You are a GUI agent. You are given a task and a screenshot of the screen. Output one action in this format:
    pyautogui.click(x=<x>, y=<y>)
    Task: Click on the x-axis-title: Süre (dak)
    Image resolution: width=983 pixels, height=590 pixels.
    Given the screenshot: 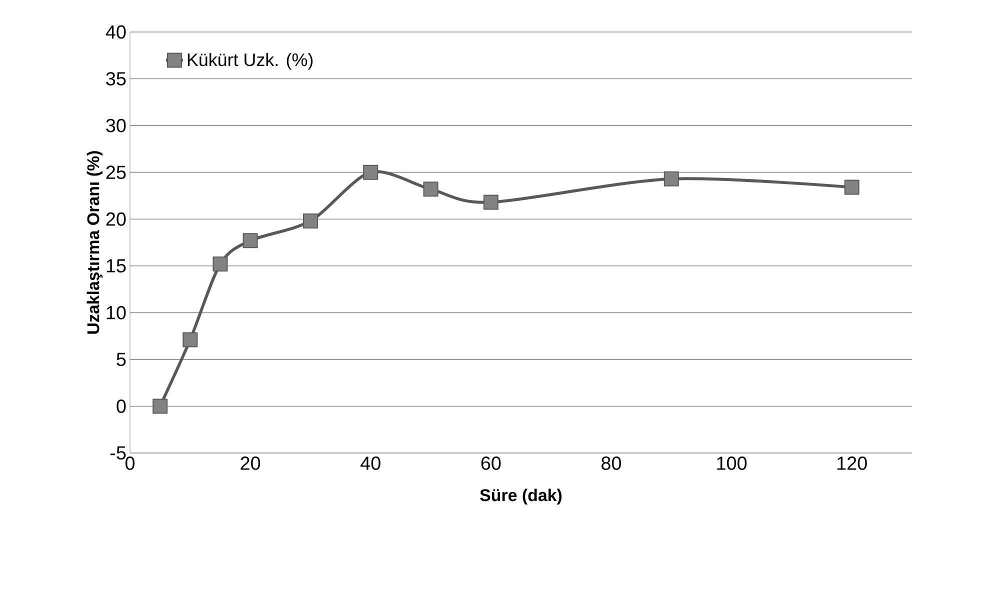 What is the action you would take?
    pyautogui.click(x=521, y=496)
    